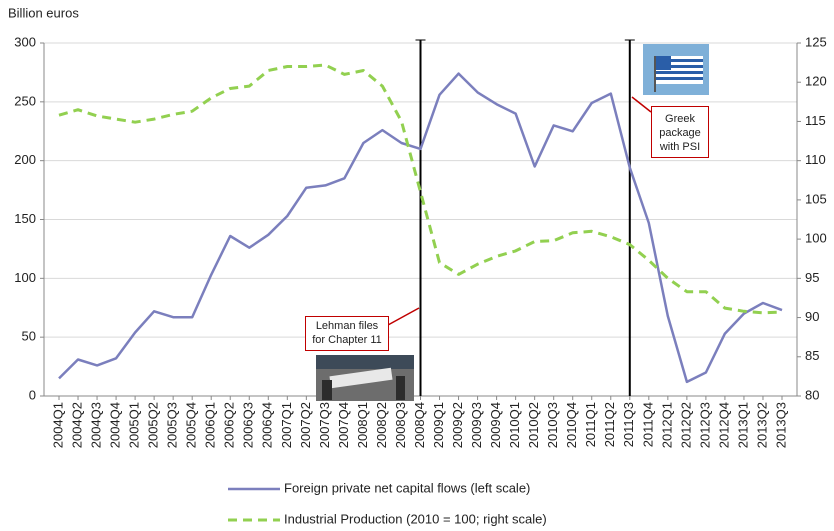 This screenshot has width=834, height=531. What do you see at coordinates (248, 425) in the screenshot?
I see `x-tick-label: 2006Q3` at bounding box center [248, 425].